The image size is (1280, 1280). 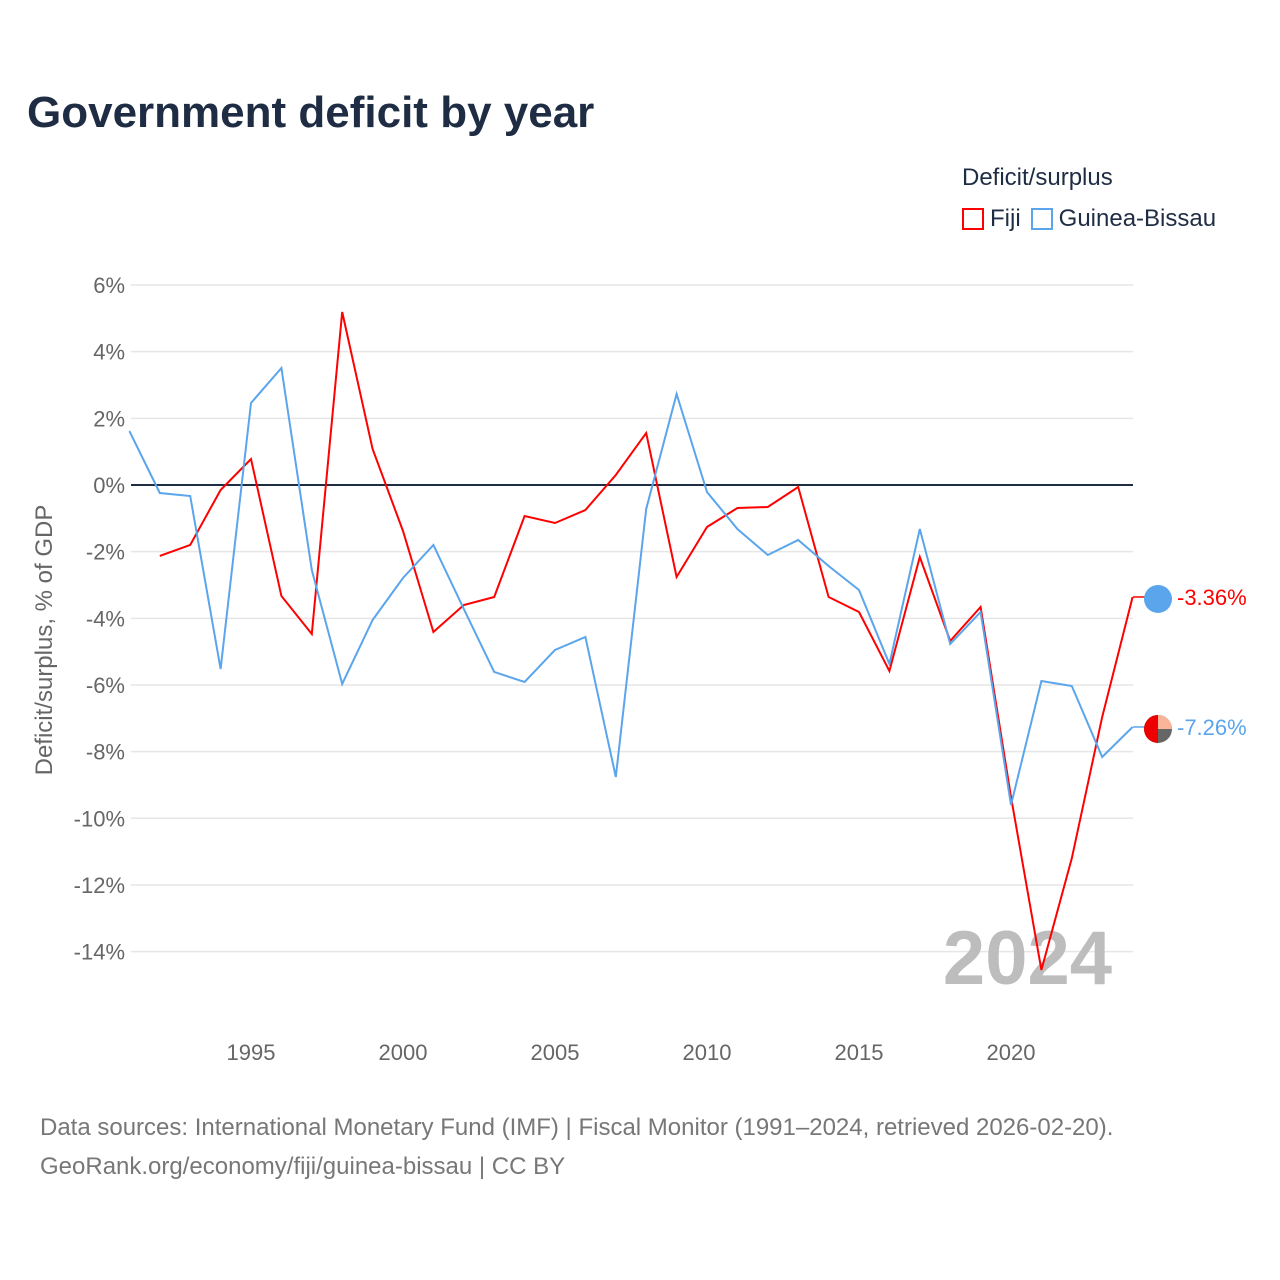 What do you see at coordinates (311, 112) in the screenshot?
I see `chart-title: Government deficit by year` at bounding box center [311, 112].